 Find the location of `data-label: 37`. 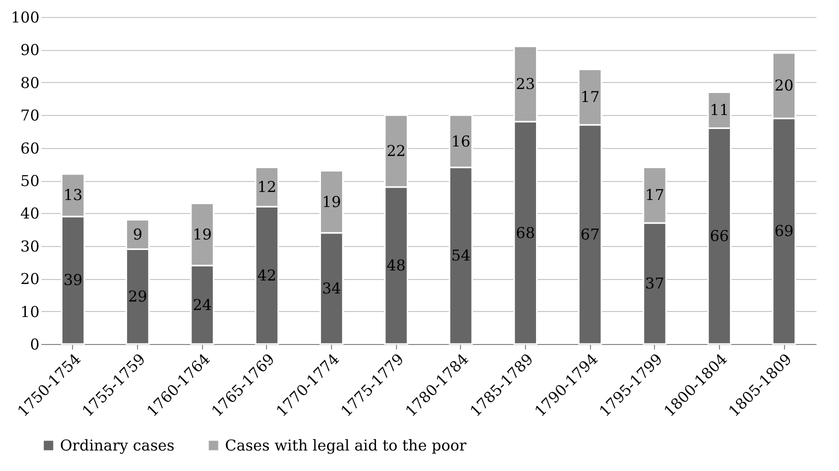

data-label: 37 is located at coordinates (654, 283).